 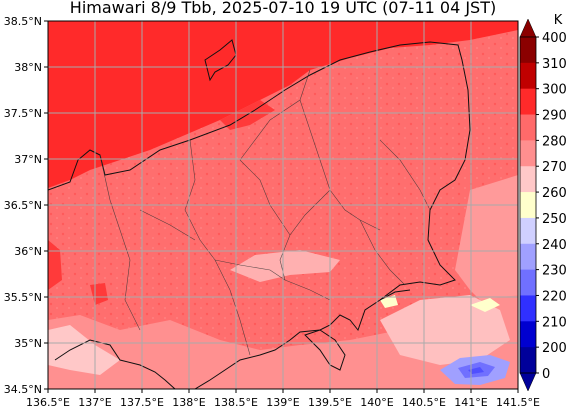 What do you see at coordinates (84, 350) in the screenshot?
I see `pale-region-southwest` at bounding box center [84, 350].